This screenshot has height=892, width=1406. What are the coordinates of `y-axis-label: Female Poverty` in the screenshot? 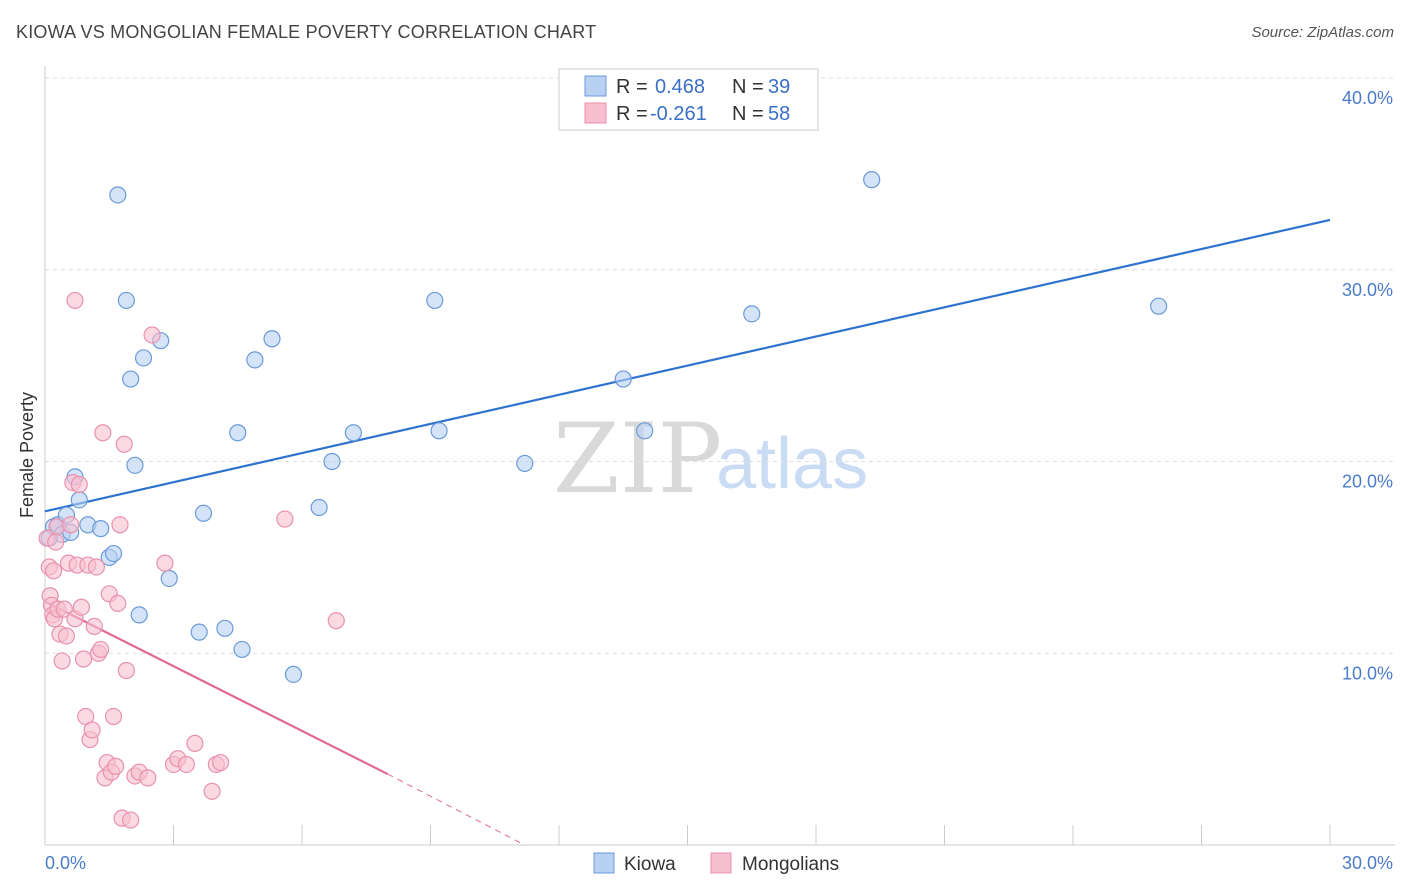 It's located at (27, 455).